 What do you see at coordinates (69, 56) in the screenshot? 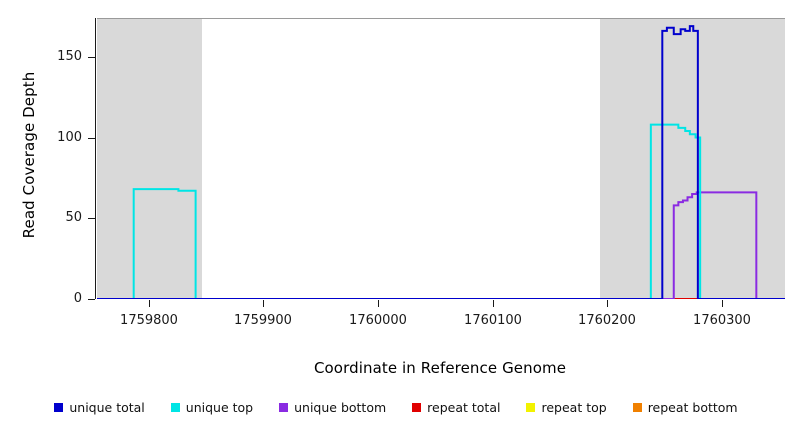
I see `y-axis-tick-label: 150` at bounding box center [69, 56].